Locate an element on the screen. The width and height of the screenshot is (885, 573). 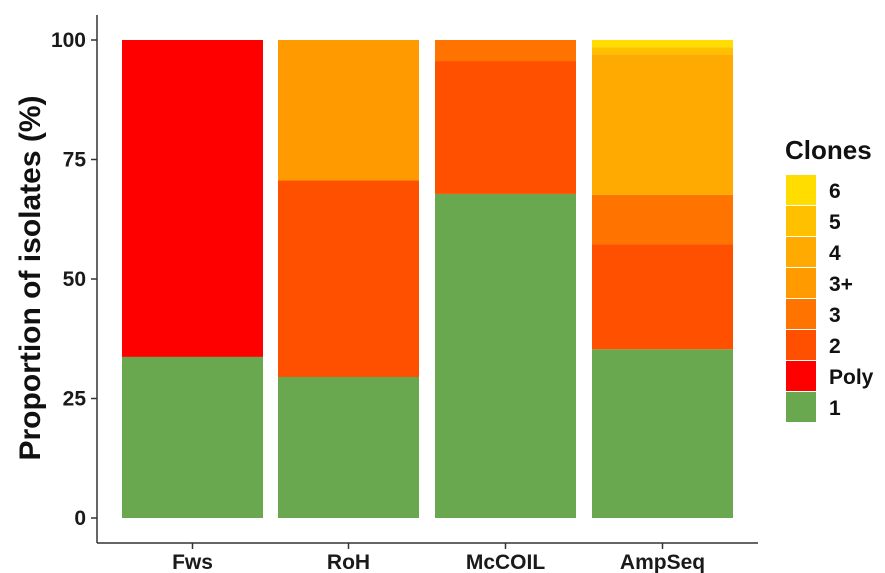
x-tick-label: AmpSeq is located at coordinates (662, 562).